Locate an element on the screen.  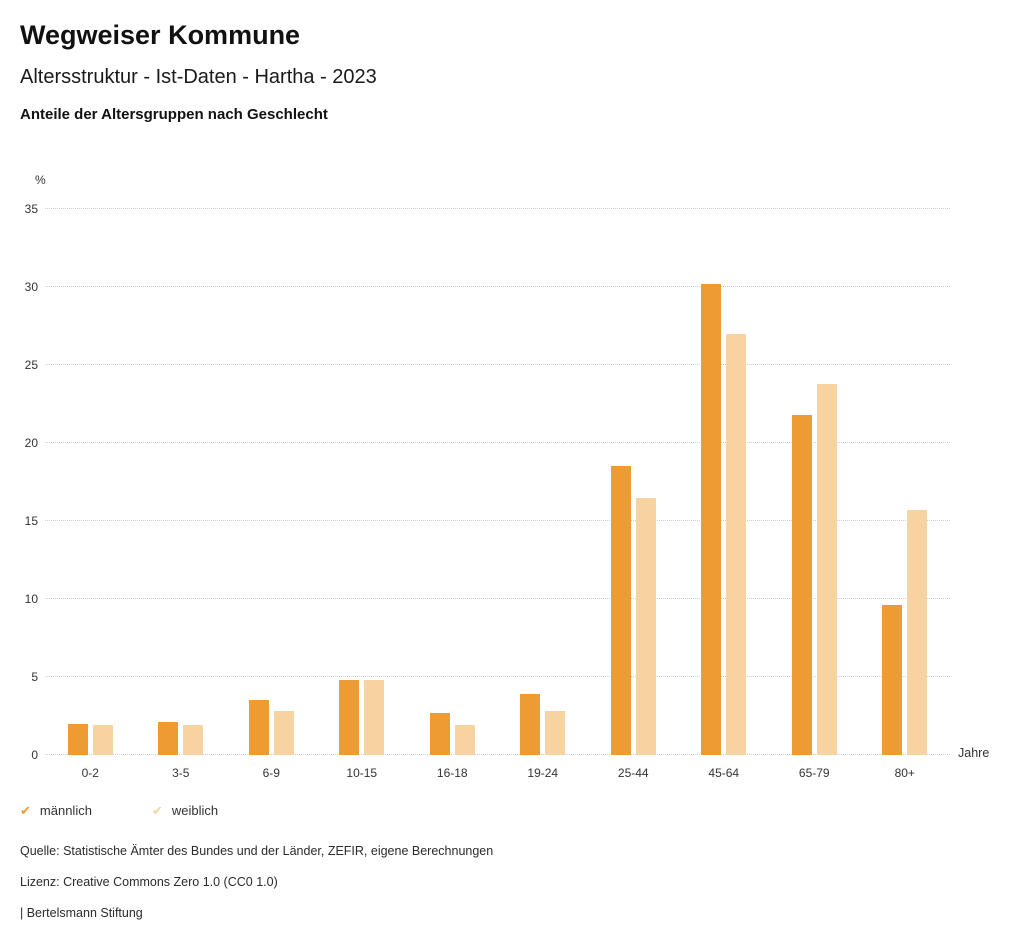
legend-item-maennlich: ✔ männlich is located at coordinates (56, 810).